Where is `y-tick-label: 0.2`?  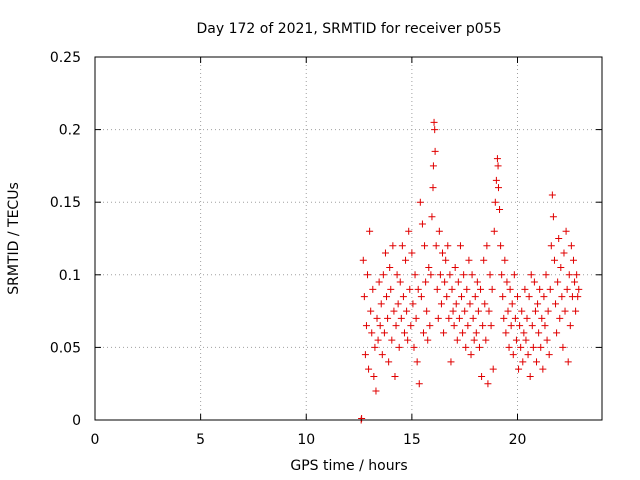
y-tick-label: 0.2 is located at coordinates (70, 131).